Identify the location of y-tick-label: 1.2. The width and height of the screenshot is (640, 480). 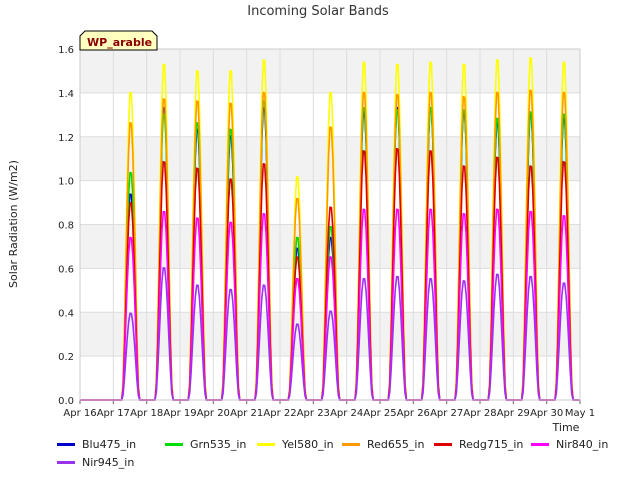
(66, 138).